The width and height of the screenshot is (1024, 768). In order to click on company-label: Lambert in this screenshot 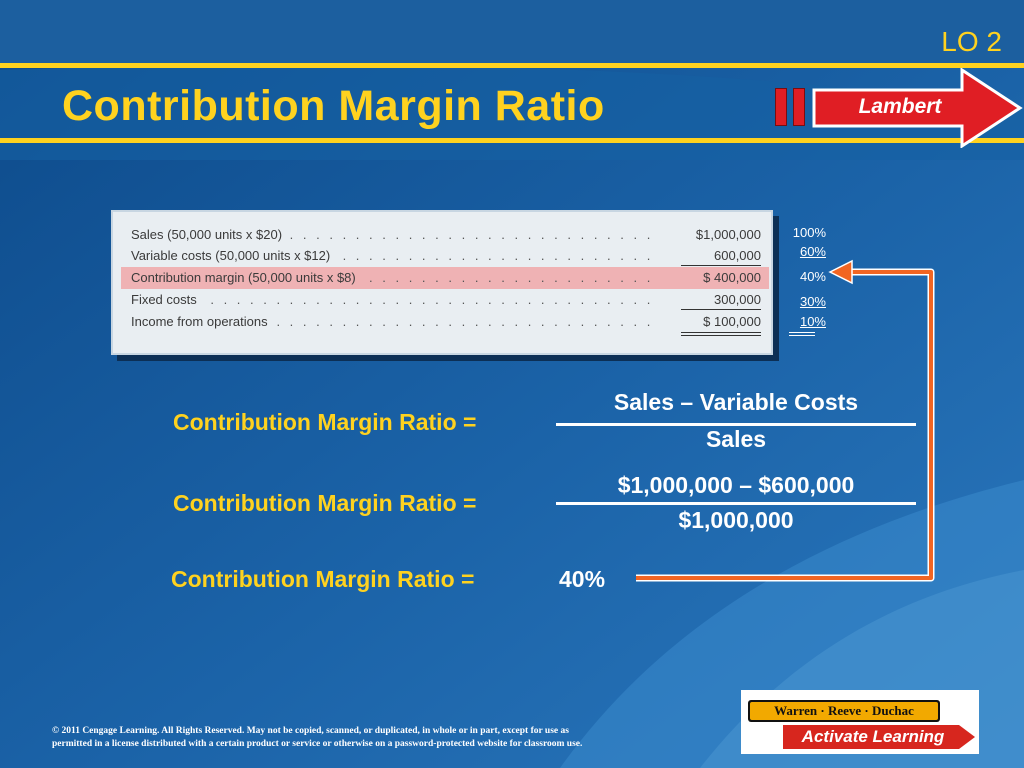, I will do `click(900, 106)`.